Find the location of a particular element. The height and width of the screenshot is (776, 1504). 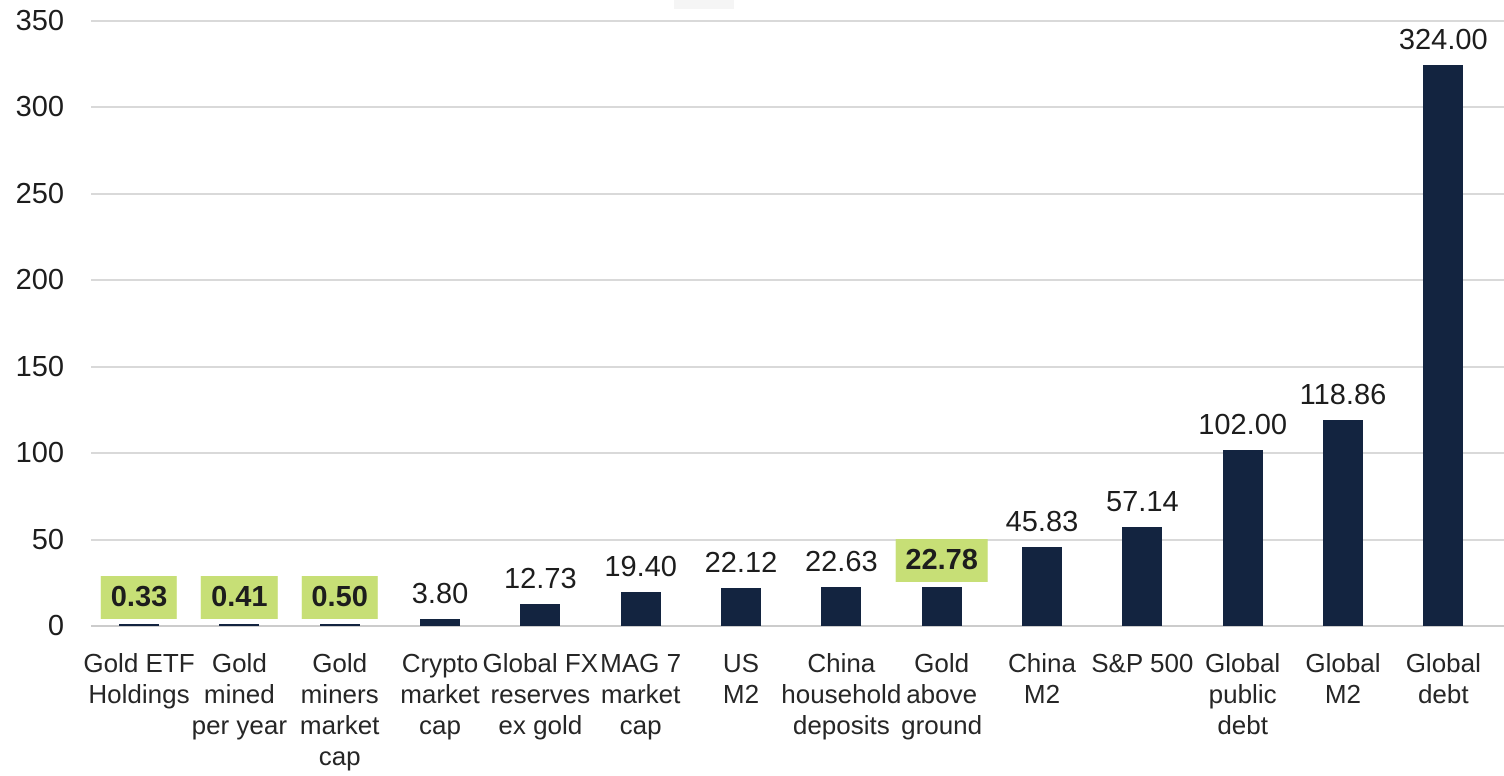

y-axis-tick-label: 350 is located at coordinates (39, 20).